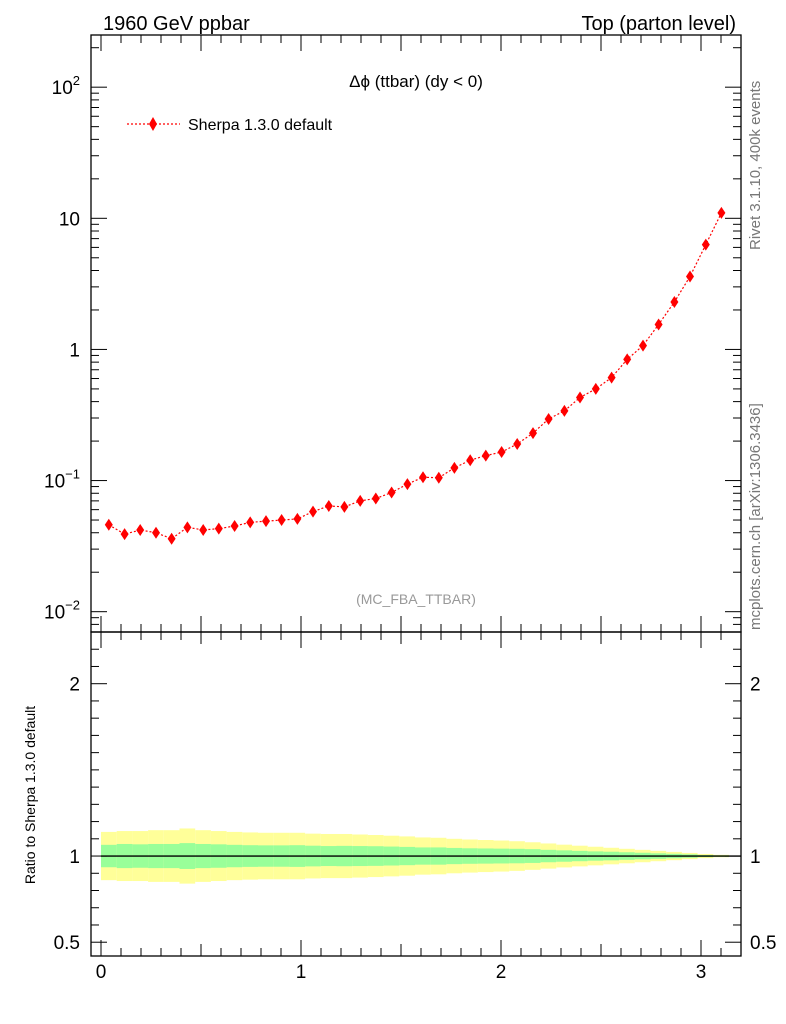 Image resolution: width=786 pixels, height=1024 pixels. Describe the element at coordinates (74, 857) in the screenshot. I see `ratio-y-tick-label: 1` at that location.